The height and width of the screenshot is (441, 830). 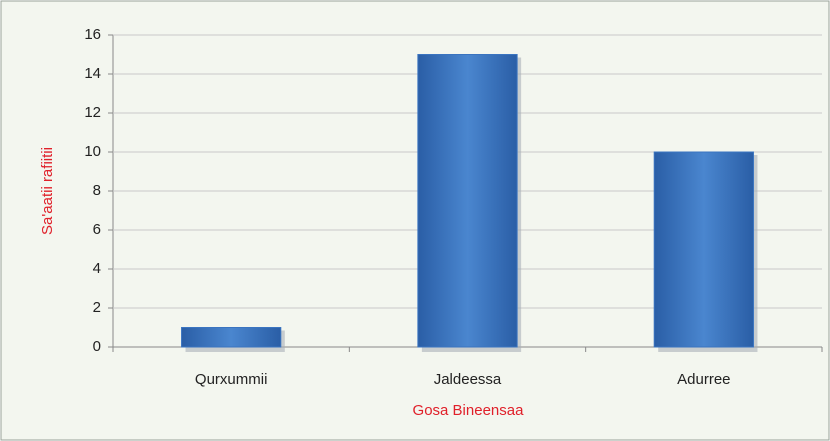 I want to click on x-tick-label: Adurree, so click(x=703, y=379).